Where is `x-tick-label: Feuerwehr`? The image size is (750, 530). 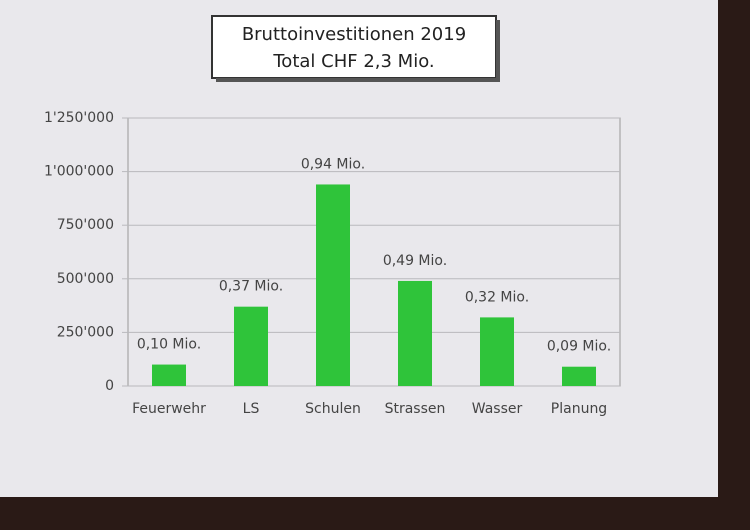 x-tick-label: Feuerwehr is located at coordinates (169, 409).